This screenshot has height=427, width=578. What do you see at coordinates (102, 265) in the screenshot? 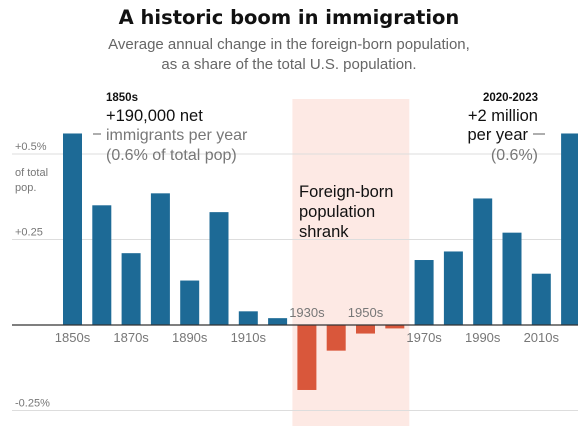
I see `bar-1860s` at bounding box center [102, 265].